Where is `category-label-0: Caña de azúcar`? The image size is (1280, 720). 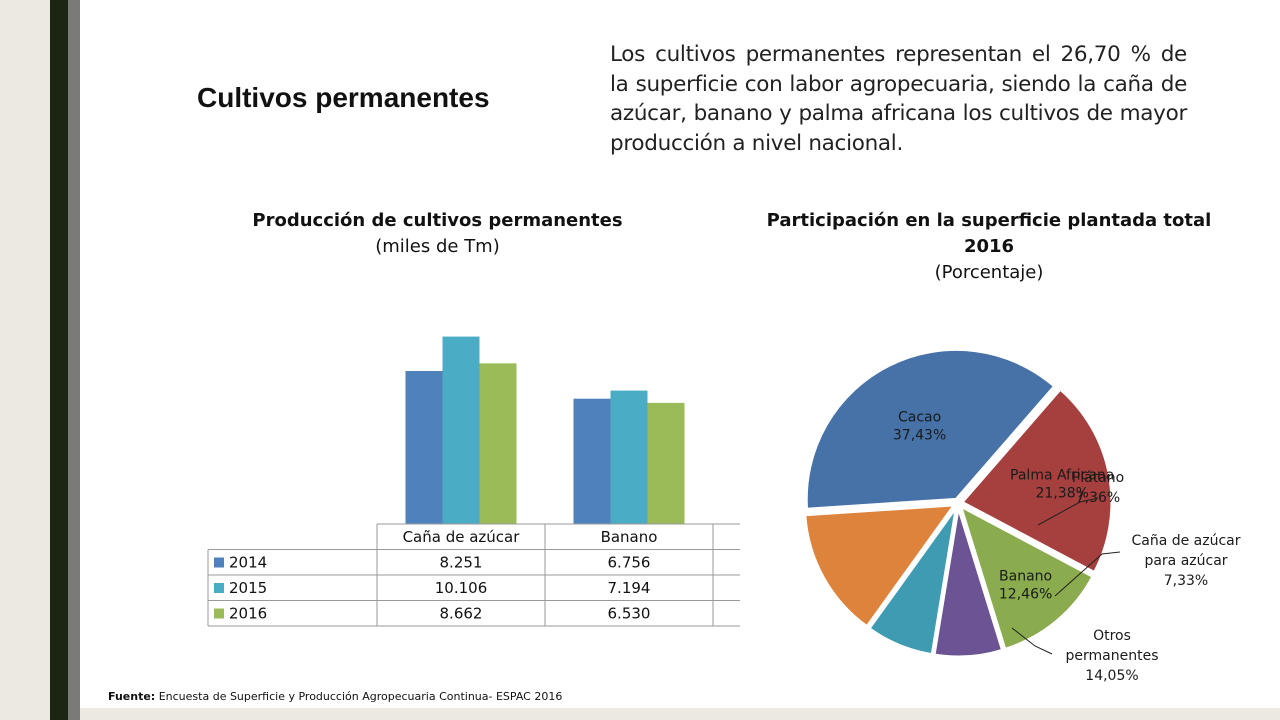 category-label-0: Caña de azúcar is located at coordinates (462, 537).